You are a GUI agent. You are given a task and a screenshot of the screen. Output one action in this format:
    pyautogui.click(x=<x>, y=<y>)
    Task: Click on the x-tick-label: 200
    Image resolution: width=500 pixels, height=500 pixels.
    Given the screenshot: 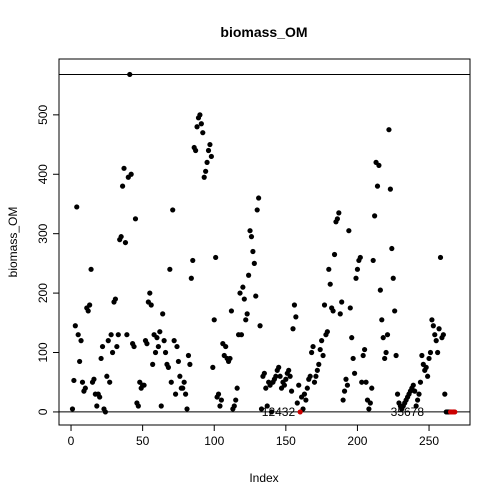 What is the action you would take?
    pyautogui.click(x=357, y=441)
    